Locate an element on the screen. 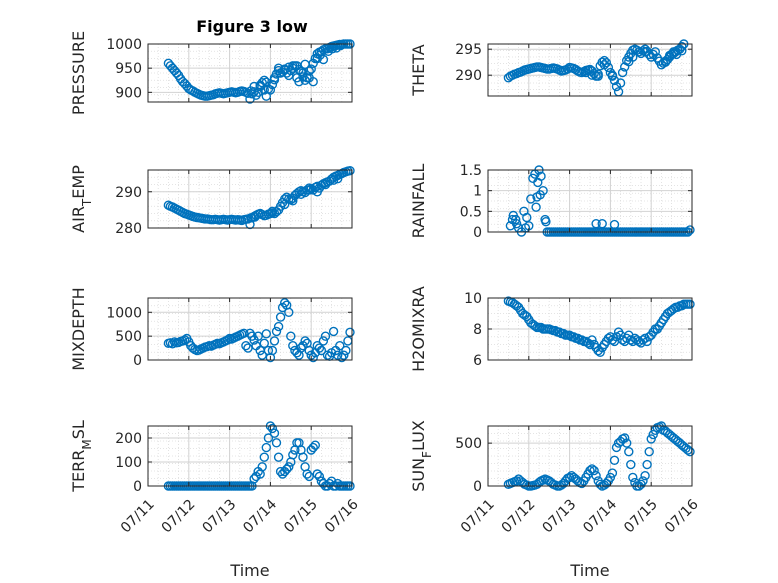  y-axis-label: AIRTEMP is located at coordinates (81, 199).